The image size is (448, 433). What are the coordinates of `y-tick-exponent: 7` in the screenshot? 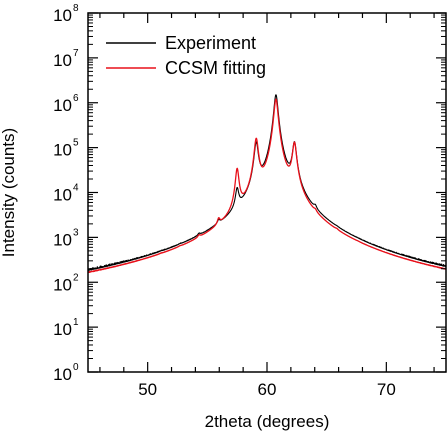 It's located at (76, 53).